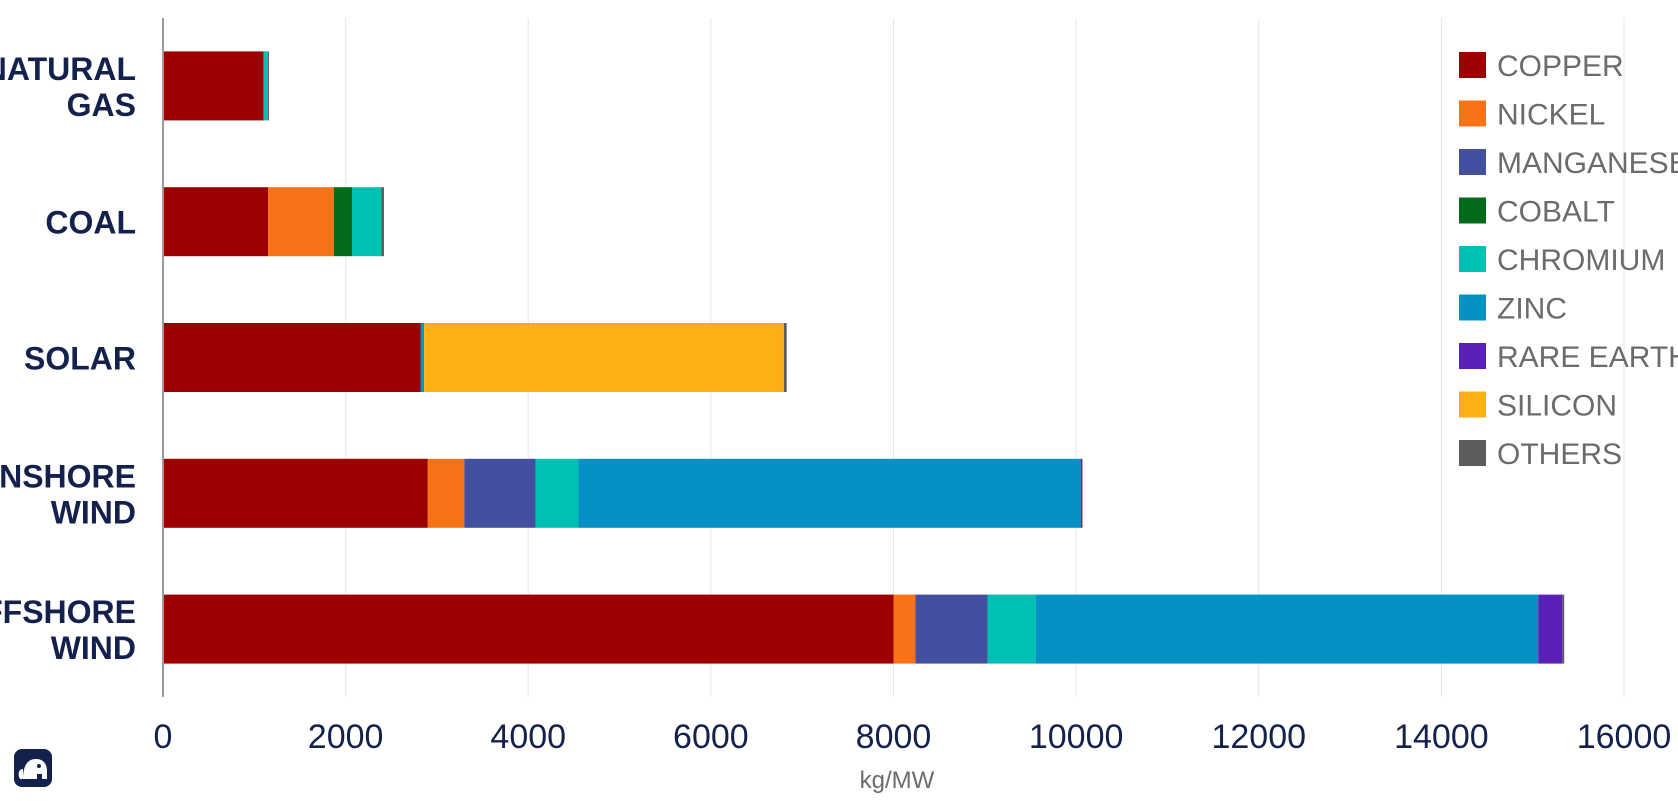 This screenshot has width=1678, height=801. Describe the element at coordinates (1557, 406) in the screenshot. I see `legend-label: SILICON` at that location.